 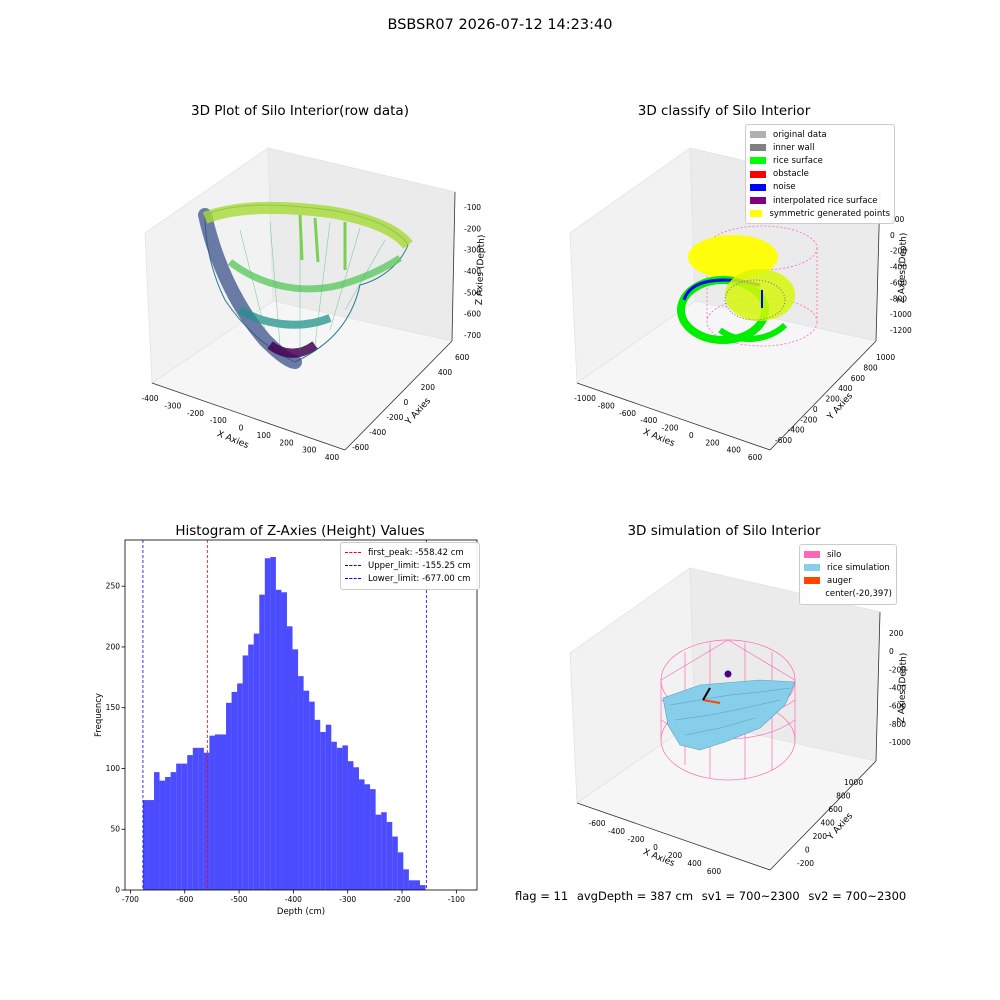 What do you see at coordinates (794, 147) in the screenshot?
I see `legend-label: inner wall` at bounding box center [794, 147].